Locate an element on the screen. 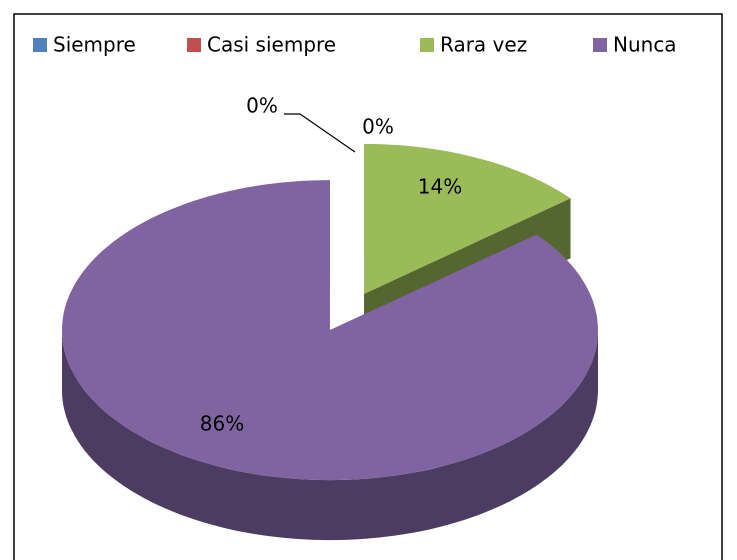 This screenshot has width=737, height=560. data-label: 14% is located at coordinates (440, 187).